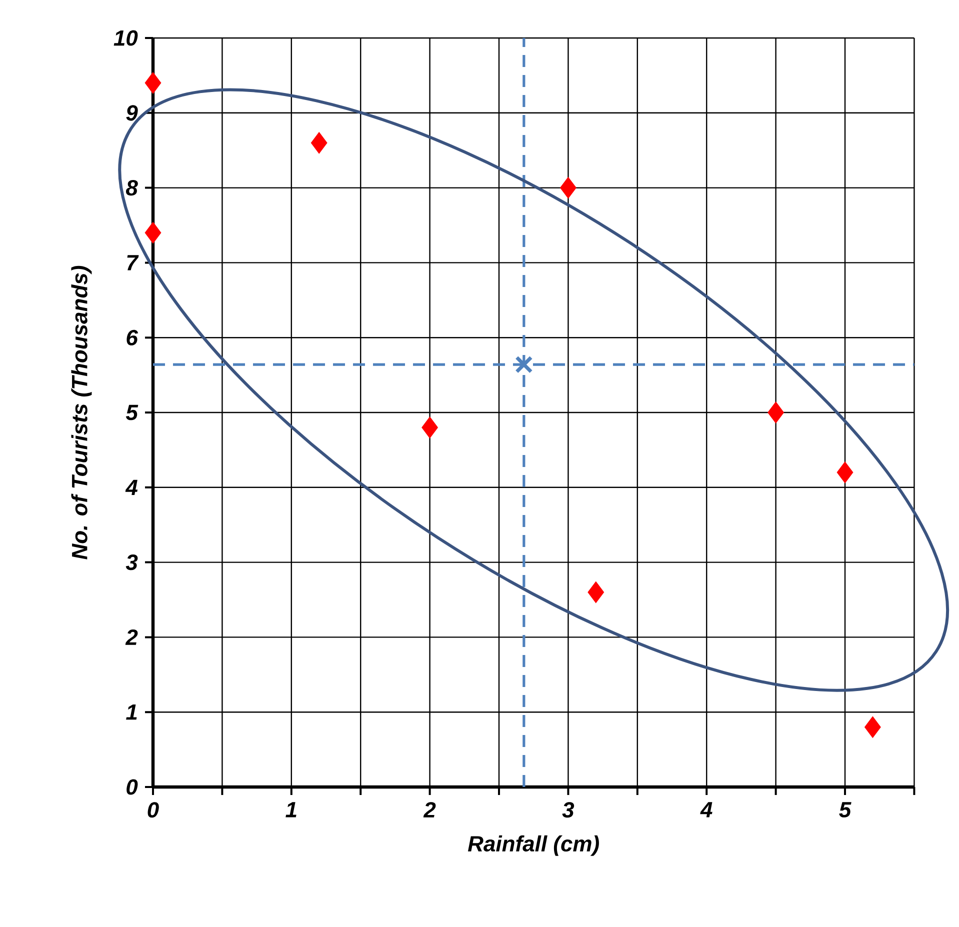  What do you see at coordinates (131, 712) in the screenshot?
I see `y-tick-label: 1` at bounding box center [131, 712].